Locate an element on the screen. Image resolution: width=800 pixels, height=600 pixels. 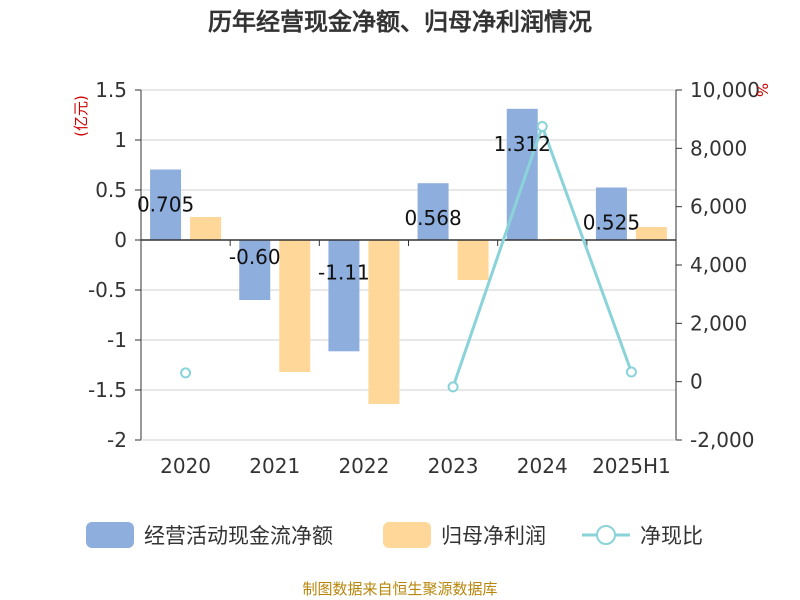
left-tick-label: 0 is located at coordinates (120, 240).